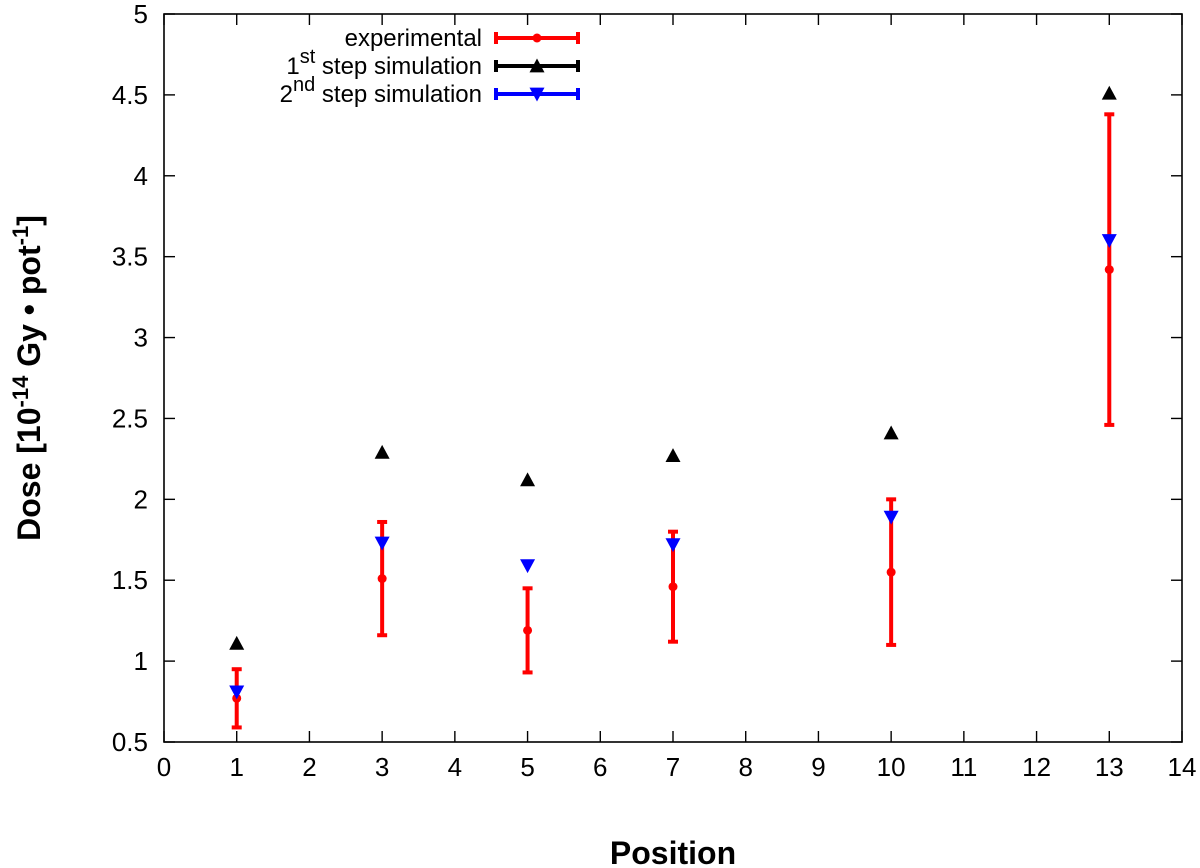  I want to click on x-tick-label: 13, so click(1109, 767).